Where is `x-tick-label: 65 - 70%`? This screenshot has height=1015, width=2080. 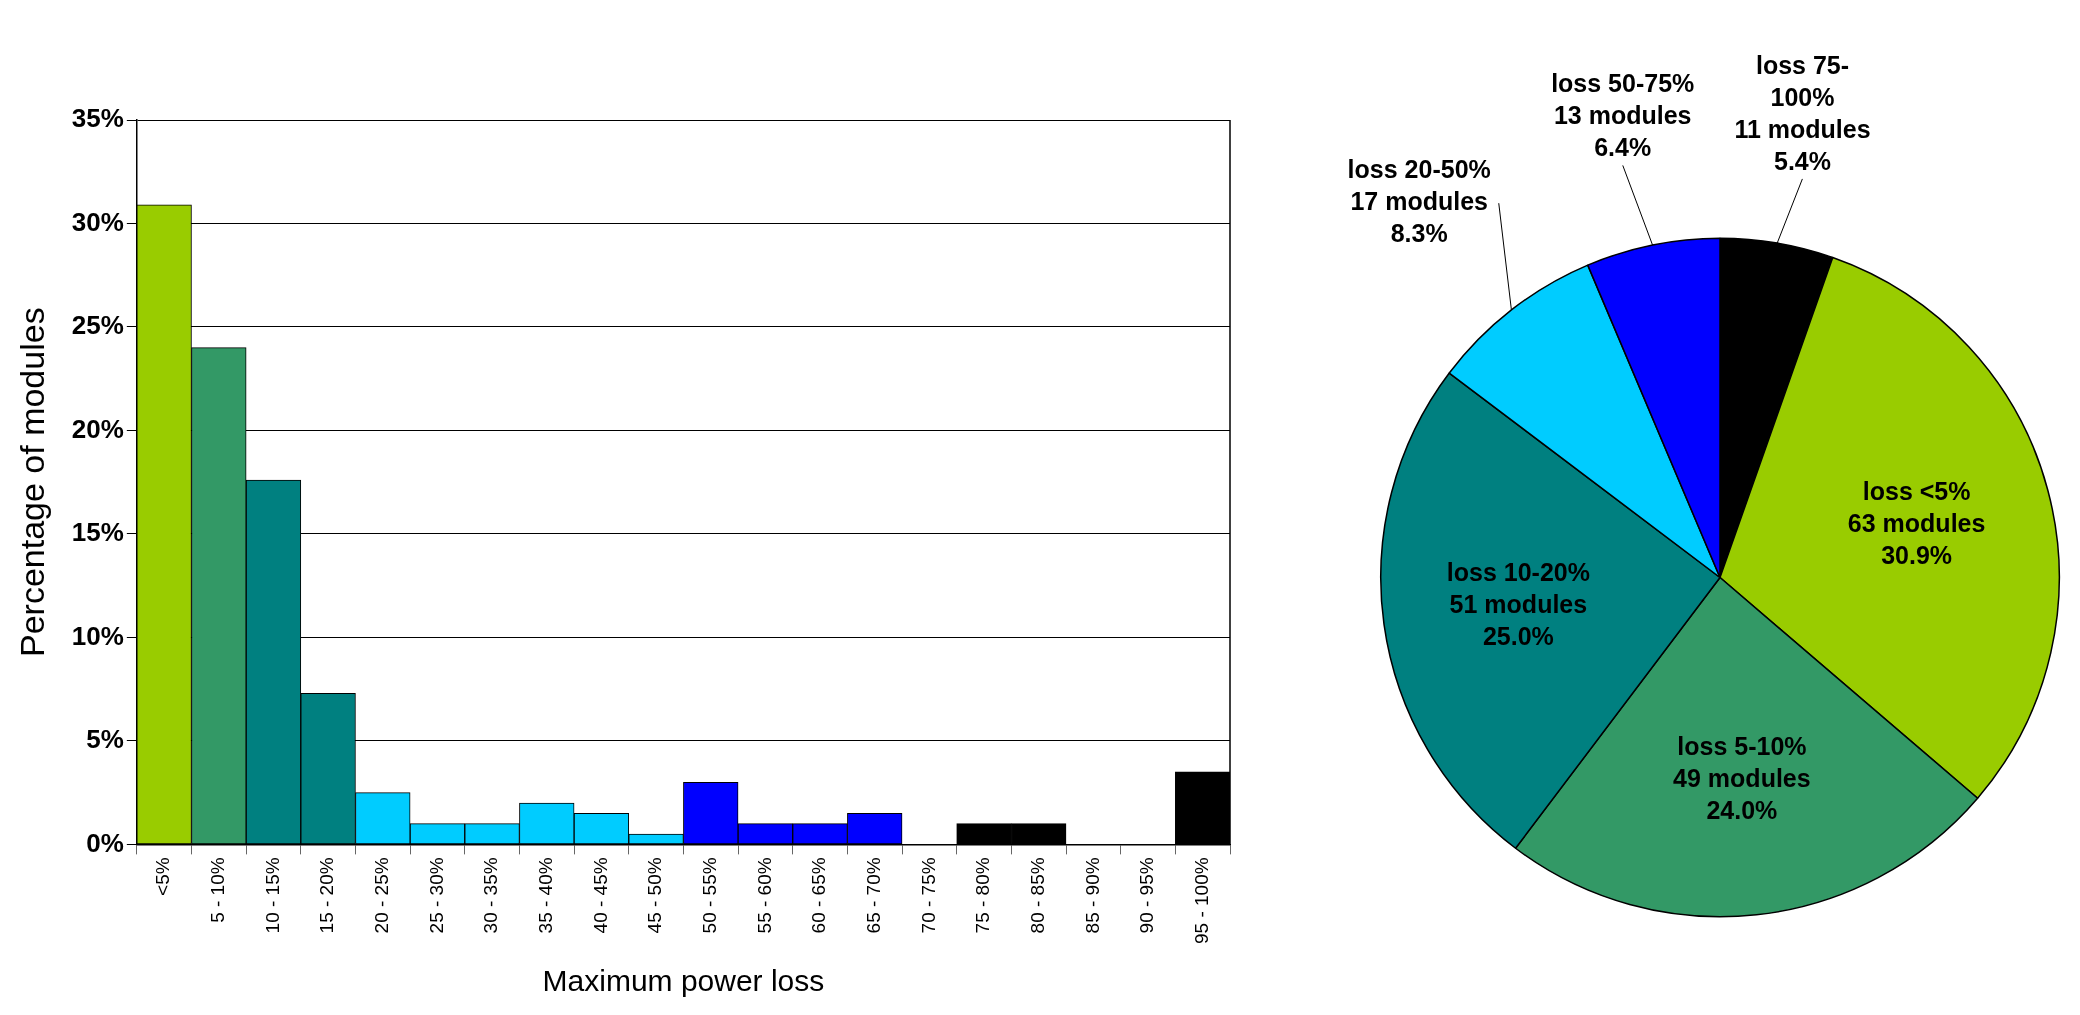 x-tick-label: 65 - 70% is located at coordinates (873, 895).